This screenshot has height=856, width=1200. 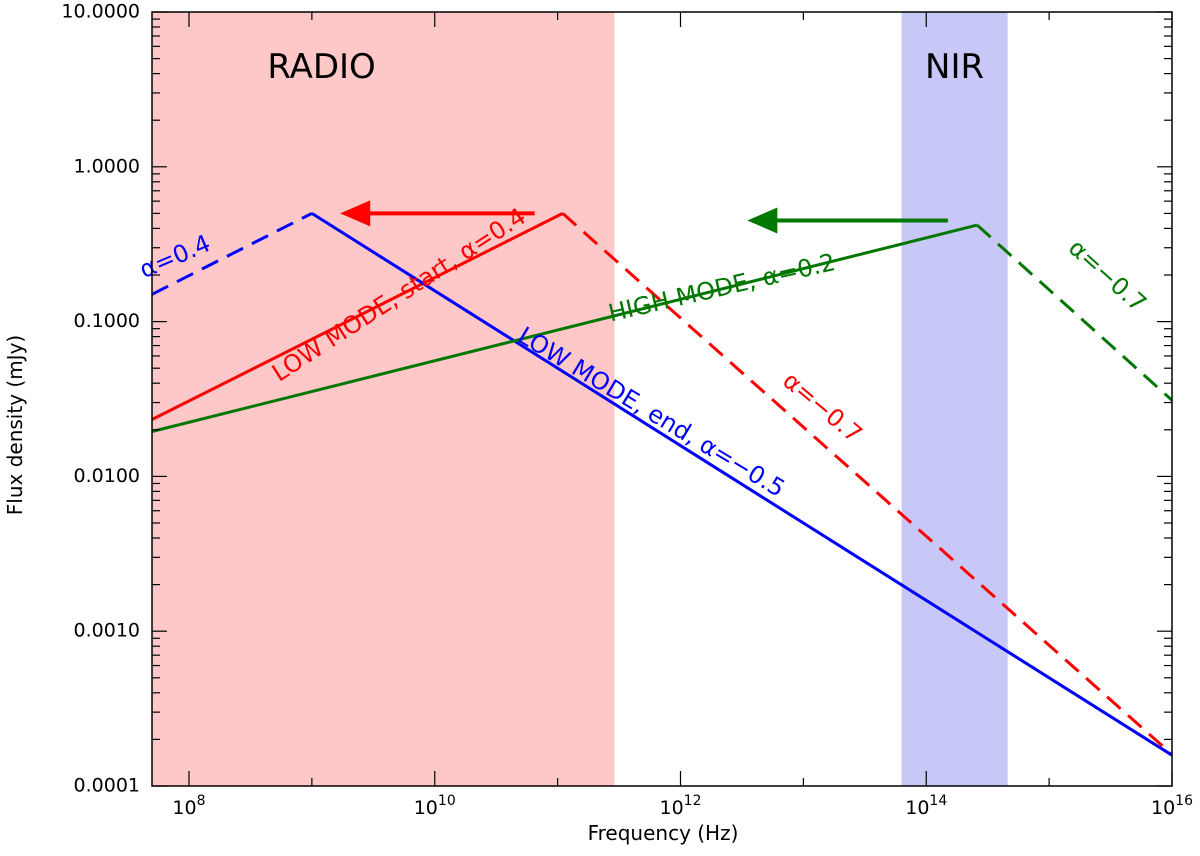 I want to click on y-tick-label-0: 10.0000, so click(x=100, y=12).